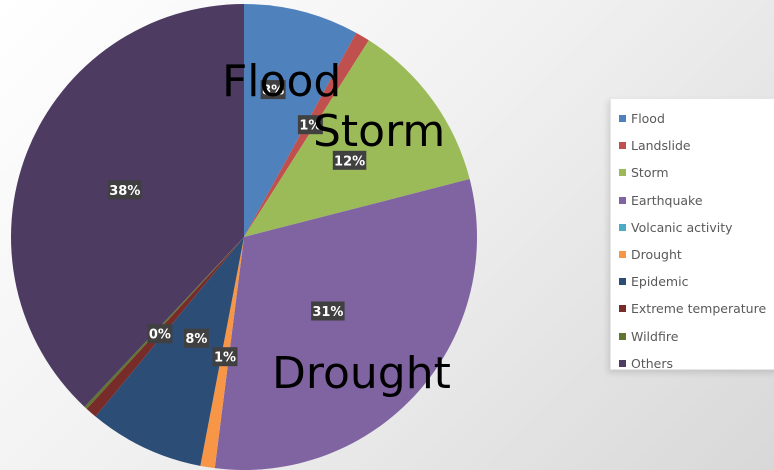 The width and height of the screenshot is (774, 470). I want to click on legend-label: Others, so click(652, 363).